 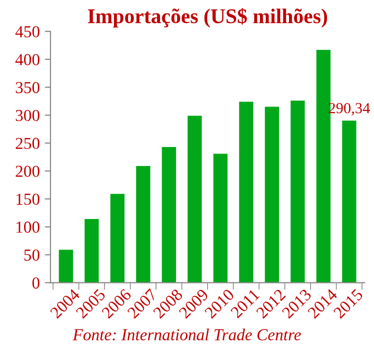 I want to click on y-tick-label: 250, so click(x=28, y=144).